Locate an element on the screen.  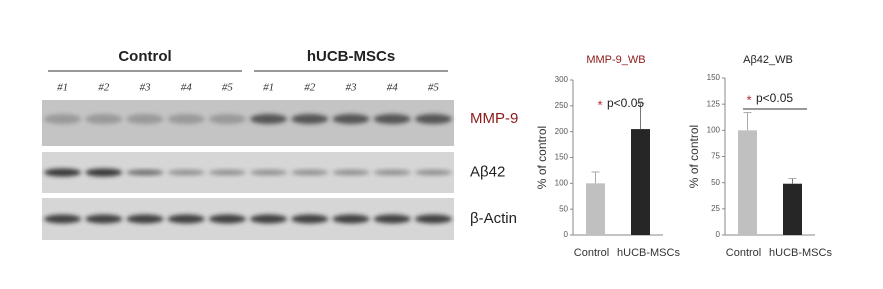
blot-row-label: β-Actin is located at coordinates (493, 218).